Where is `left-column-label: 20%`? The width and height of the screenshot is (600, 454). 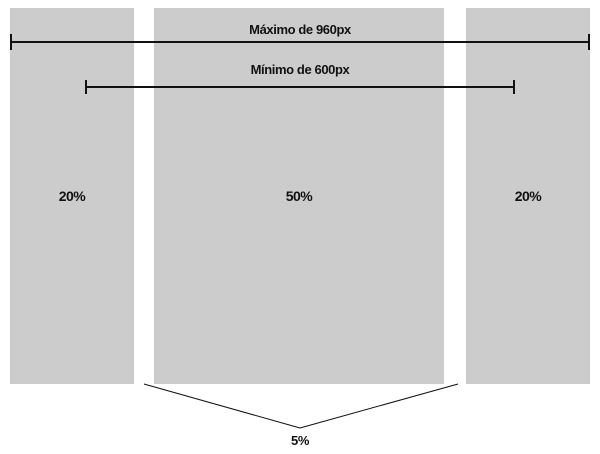 left-column-label: 20% is located at coordinates (72, 196).